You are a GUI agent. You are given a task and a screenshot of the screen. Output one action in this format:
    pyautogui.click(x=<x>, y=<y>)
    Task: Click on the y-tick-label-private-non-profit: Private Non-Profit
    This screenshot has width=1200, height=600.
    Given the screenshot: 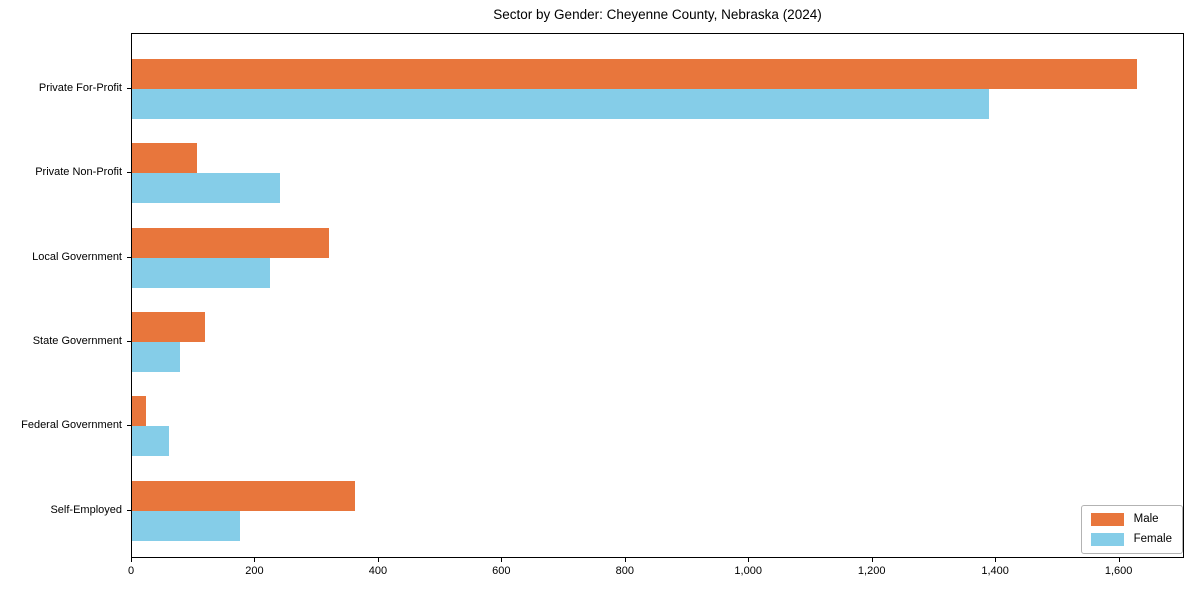 What is the action you would take?
    pyautogui.click(x=78, y=172)
    